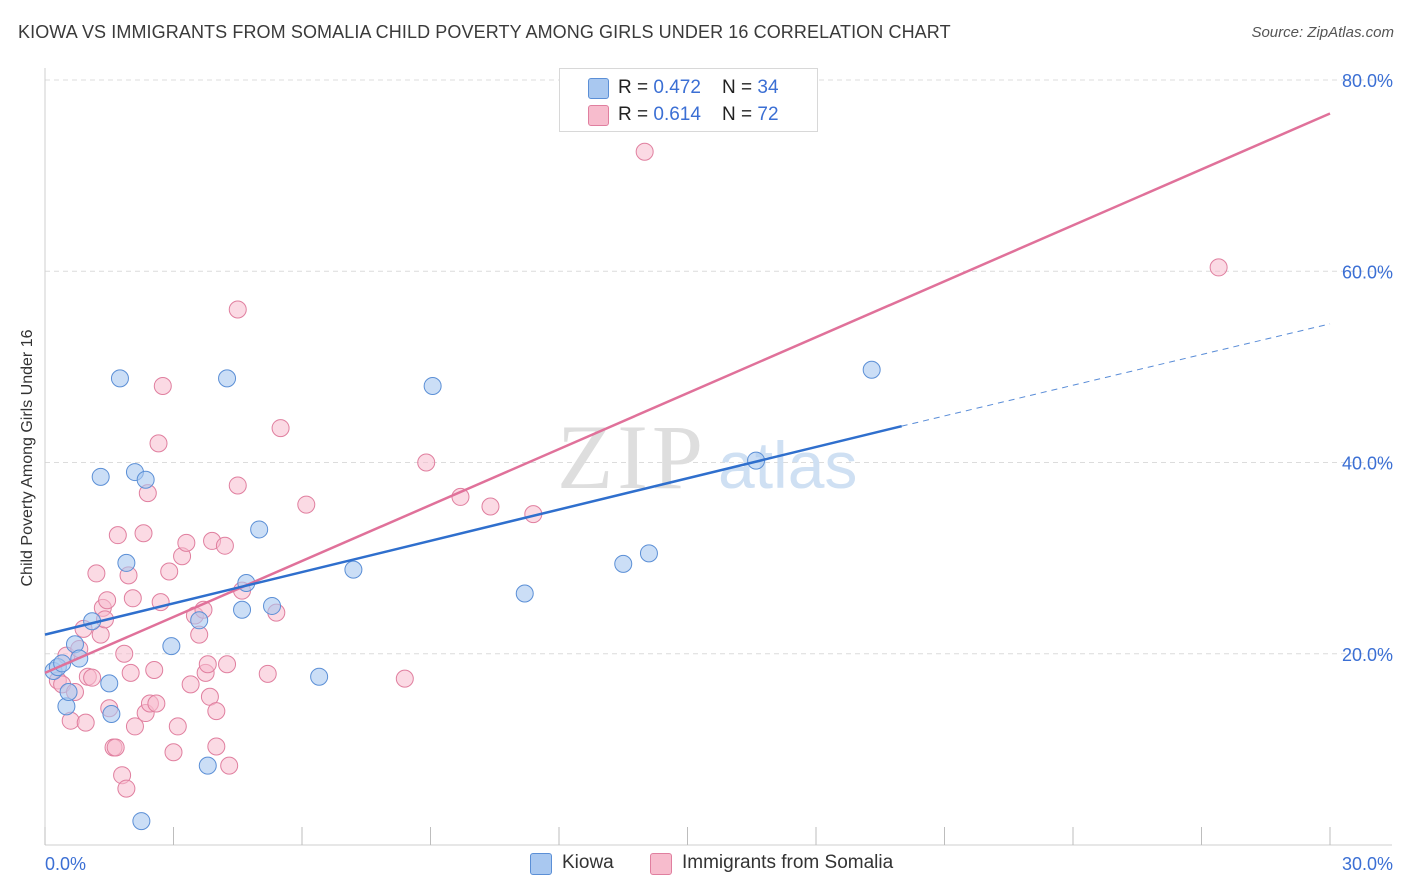 Image resolution: width=1406 pixels, height=892 pixels. Describe the element at coordinates (1367, 464) in the screenshot. I see `y-tick-label: 40.0%` at that location.